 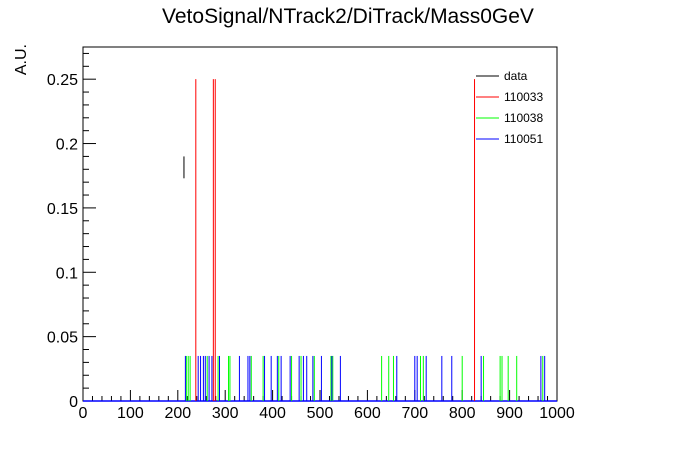 I want to click on x-tick-label: 400, so click(x=272, y=413).